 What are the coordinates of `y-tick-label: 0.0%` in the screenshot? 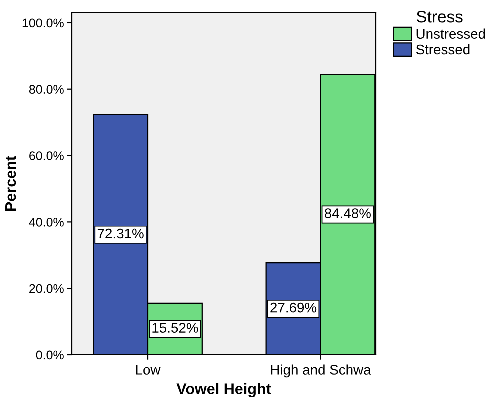 It's located at (50, 355).